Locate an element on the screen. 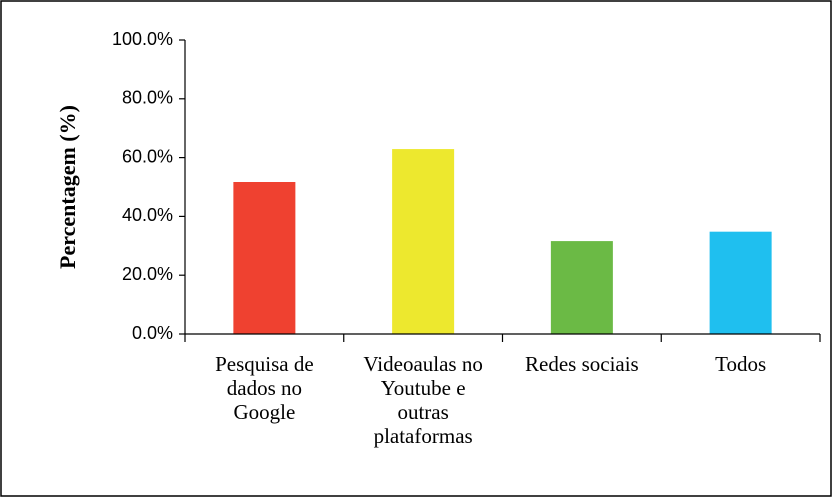 This screenshot has width=832, height=497. x-tick-label: Pesquisa de dados no Google is located at coordinates (264, 388).